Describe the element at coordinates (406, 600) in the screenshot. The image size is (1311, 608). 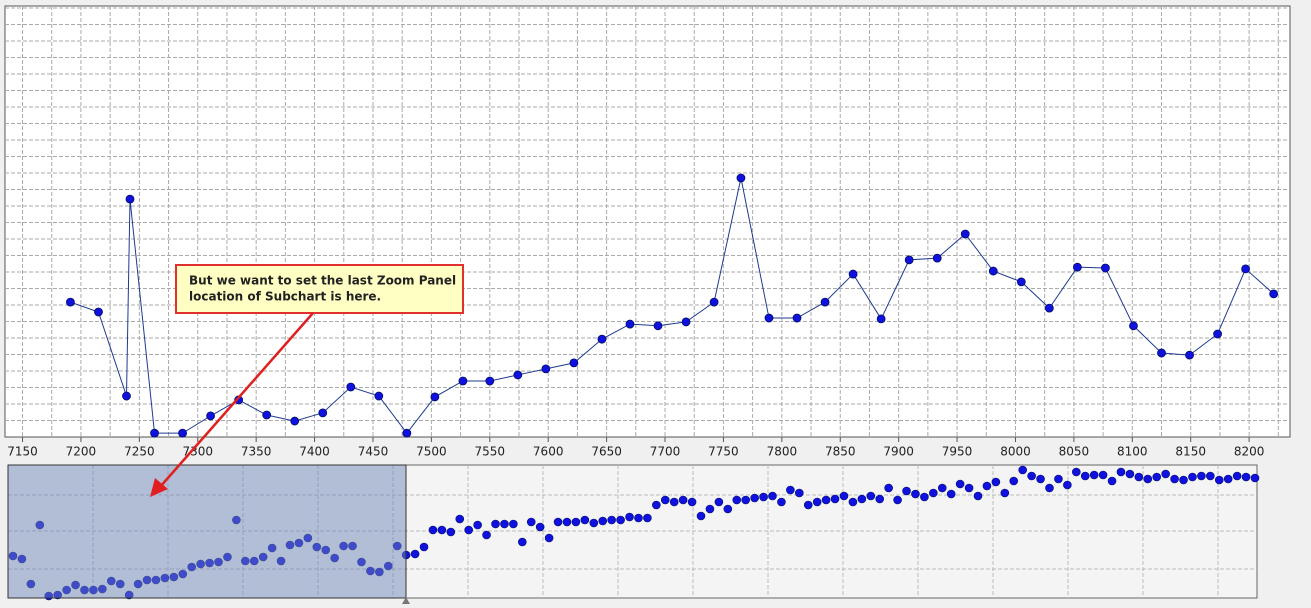
I see `zoom-handle` at that location.